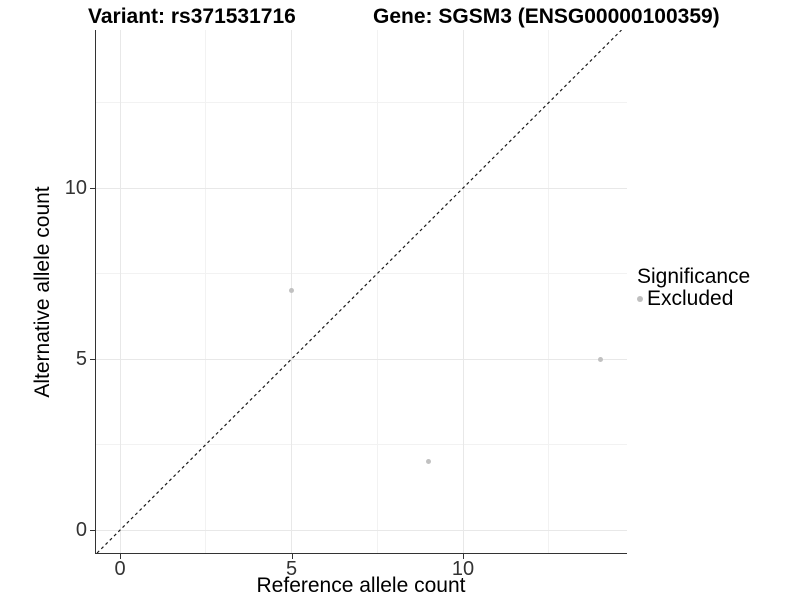 This screenshot has width=800, height=600. Describe the element at coordinates (42, 292) in the screenshot. I see `y-axis-title: Alternative allele count` at that location.